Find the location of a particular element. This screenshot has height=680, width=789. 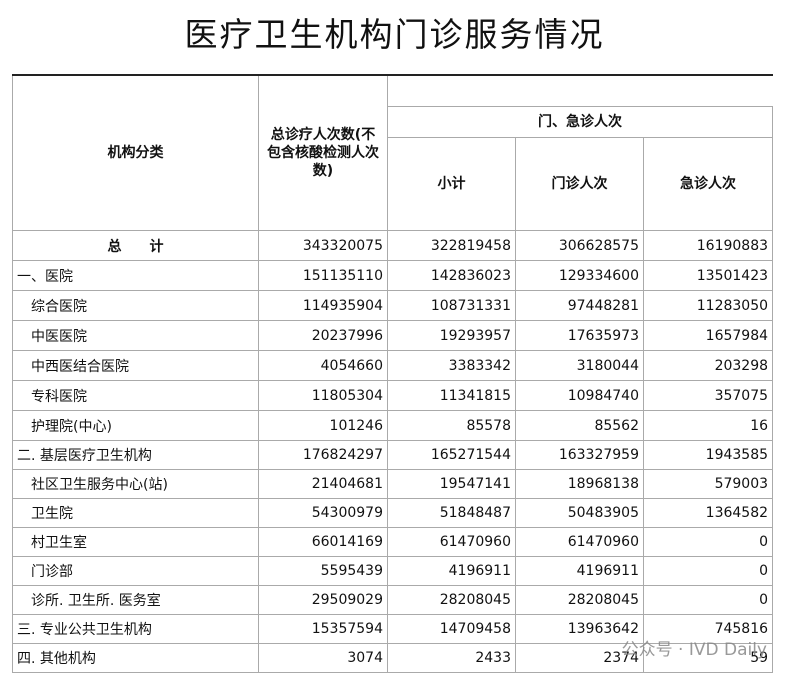

number-cell: 66014169 is located at coordinates (323, 542).